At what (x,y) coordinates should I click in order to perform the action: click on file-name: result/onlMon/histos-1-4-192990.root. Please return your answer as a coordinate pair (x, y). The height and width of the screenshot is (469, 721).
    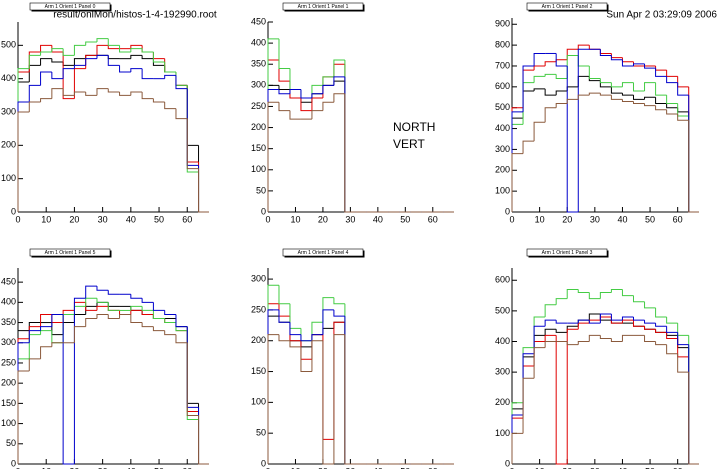
    Looking at the image, I should click on (135, 15).